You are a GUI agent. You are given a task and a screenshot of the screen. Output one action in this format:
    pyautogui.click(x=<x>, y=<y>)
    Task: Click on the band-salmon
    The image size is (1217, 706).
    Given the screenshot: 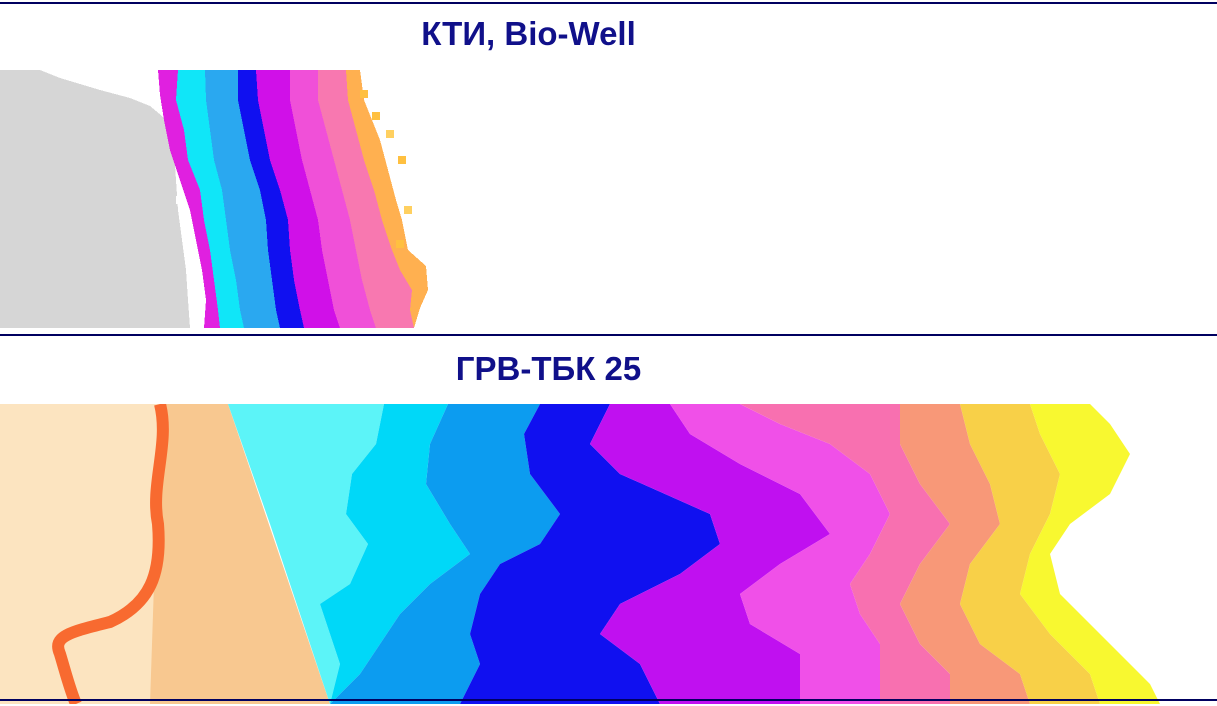 What is the action you would take?
    pyautogui.click(x=965, y=554)
    